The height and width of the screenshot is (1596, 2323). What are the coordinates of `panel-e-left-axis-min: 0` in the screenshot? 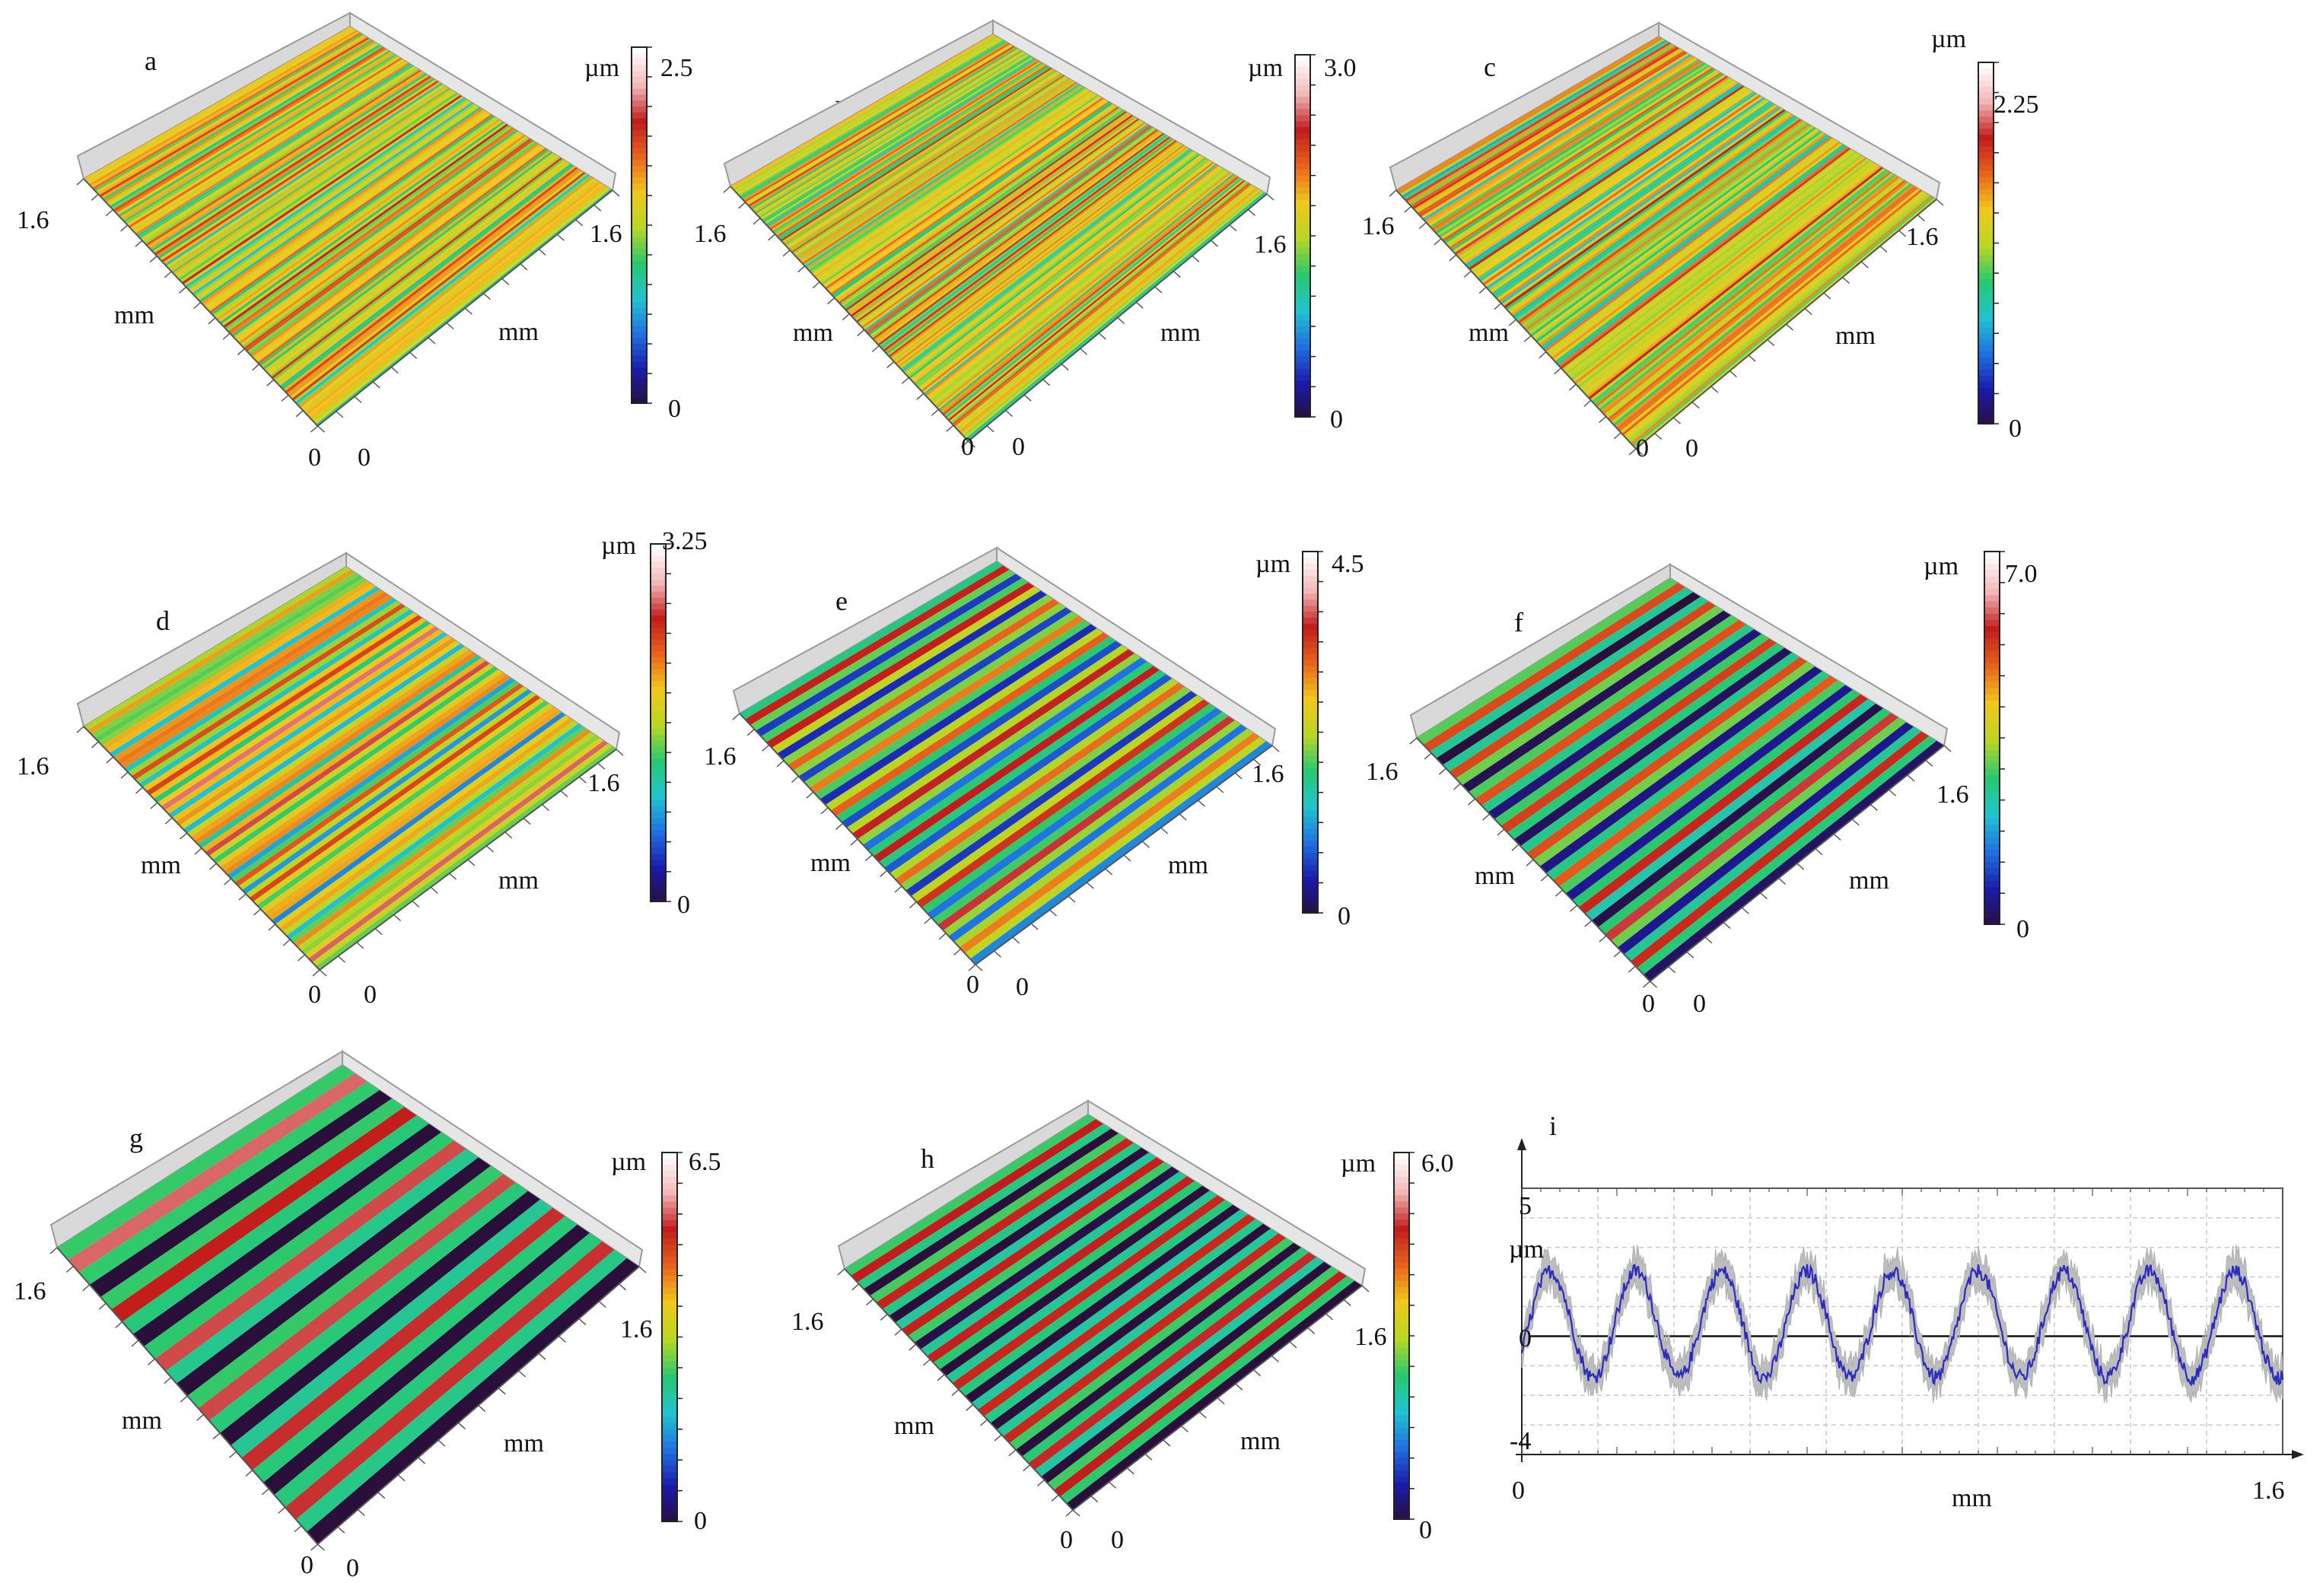 It's located at (973, 985).